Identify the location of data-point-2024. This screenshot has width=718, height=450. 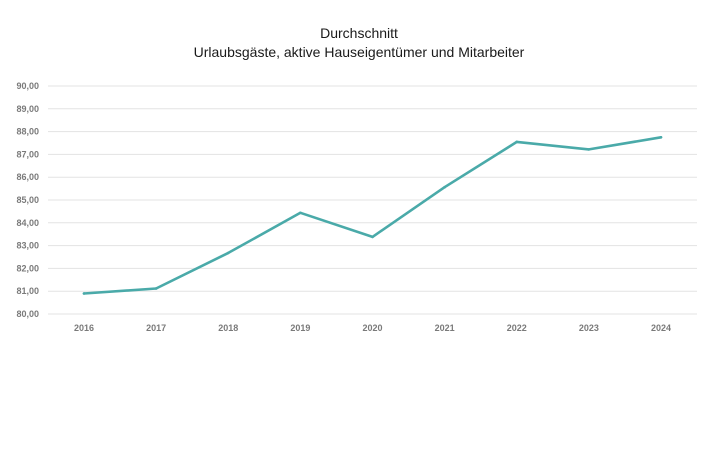
(661, 137).